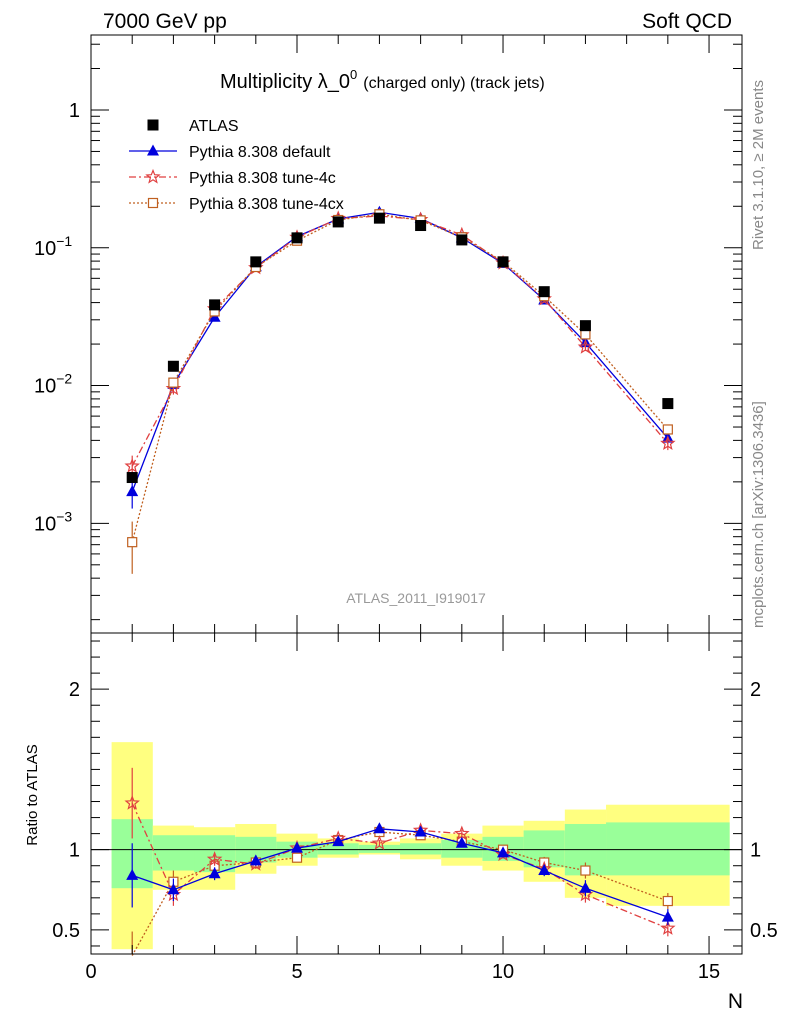 The image size is (786, 1029). I want to click on ratio-ylabel: Ratio to ATLAS, so click(32, 794).